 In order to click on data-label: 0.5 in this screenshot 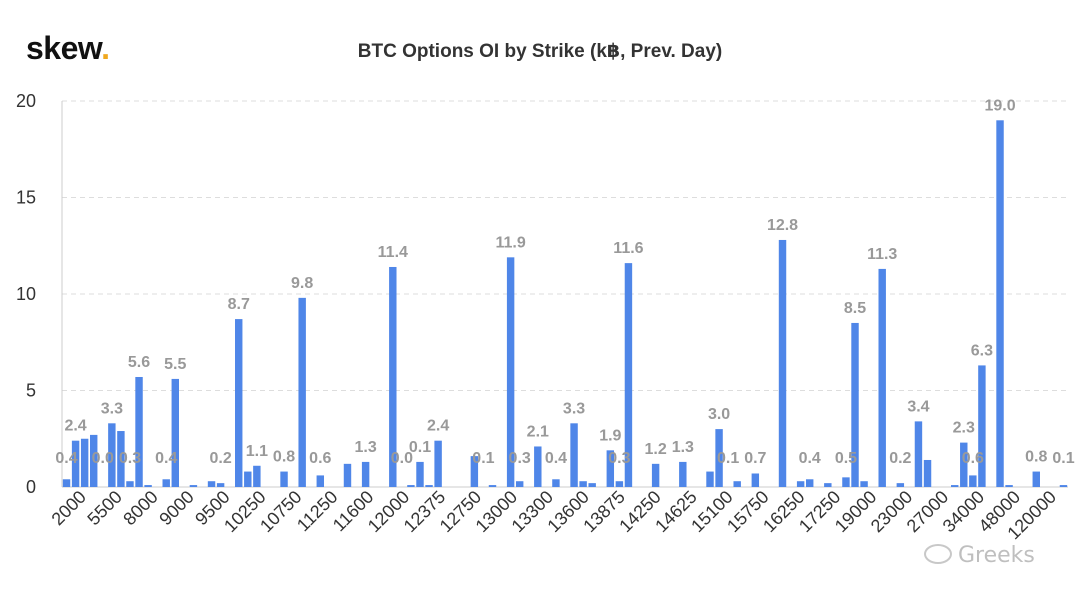, I will do `click(846, 458)`.